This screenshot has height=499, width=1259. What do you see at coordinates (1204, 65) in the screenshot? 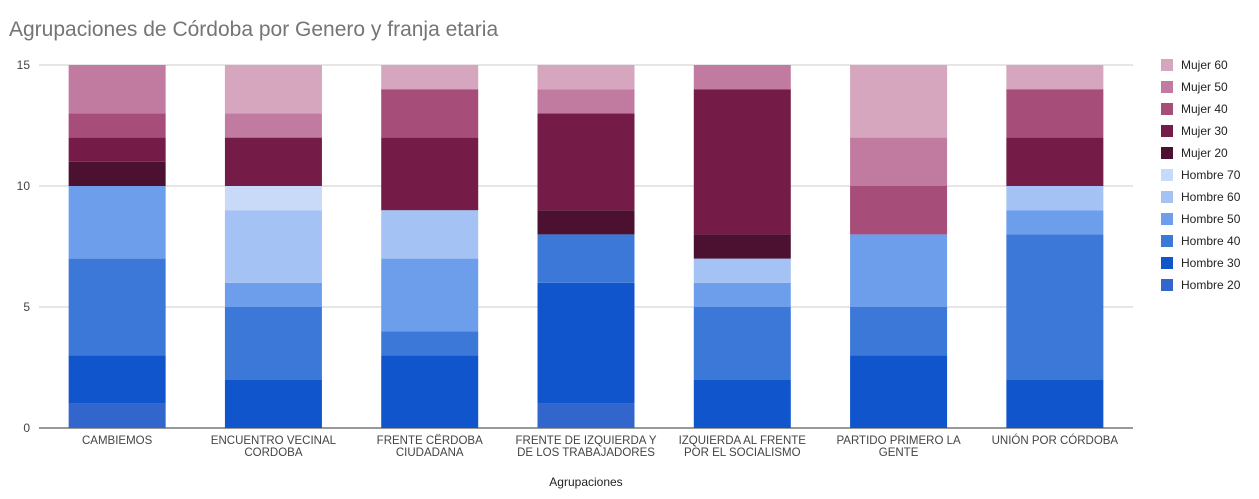
I see `legend-label: Mujer 60` at bounding box center [1204, 65].